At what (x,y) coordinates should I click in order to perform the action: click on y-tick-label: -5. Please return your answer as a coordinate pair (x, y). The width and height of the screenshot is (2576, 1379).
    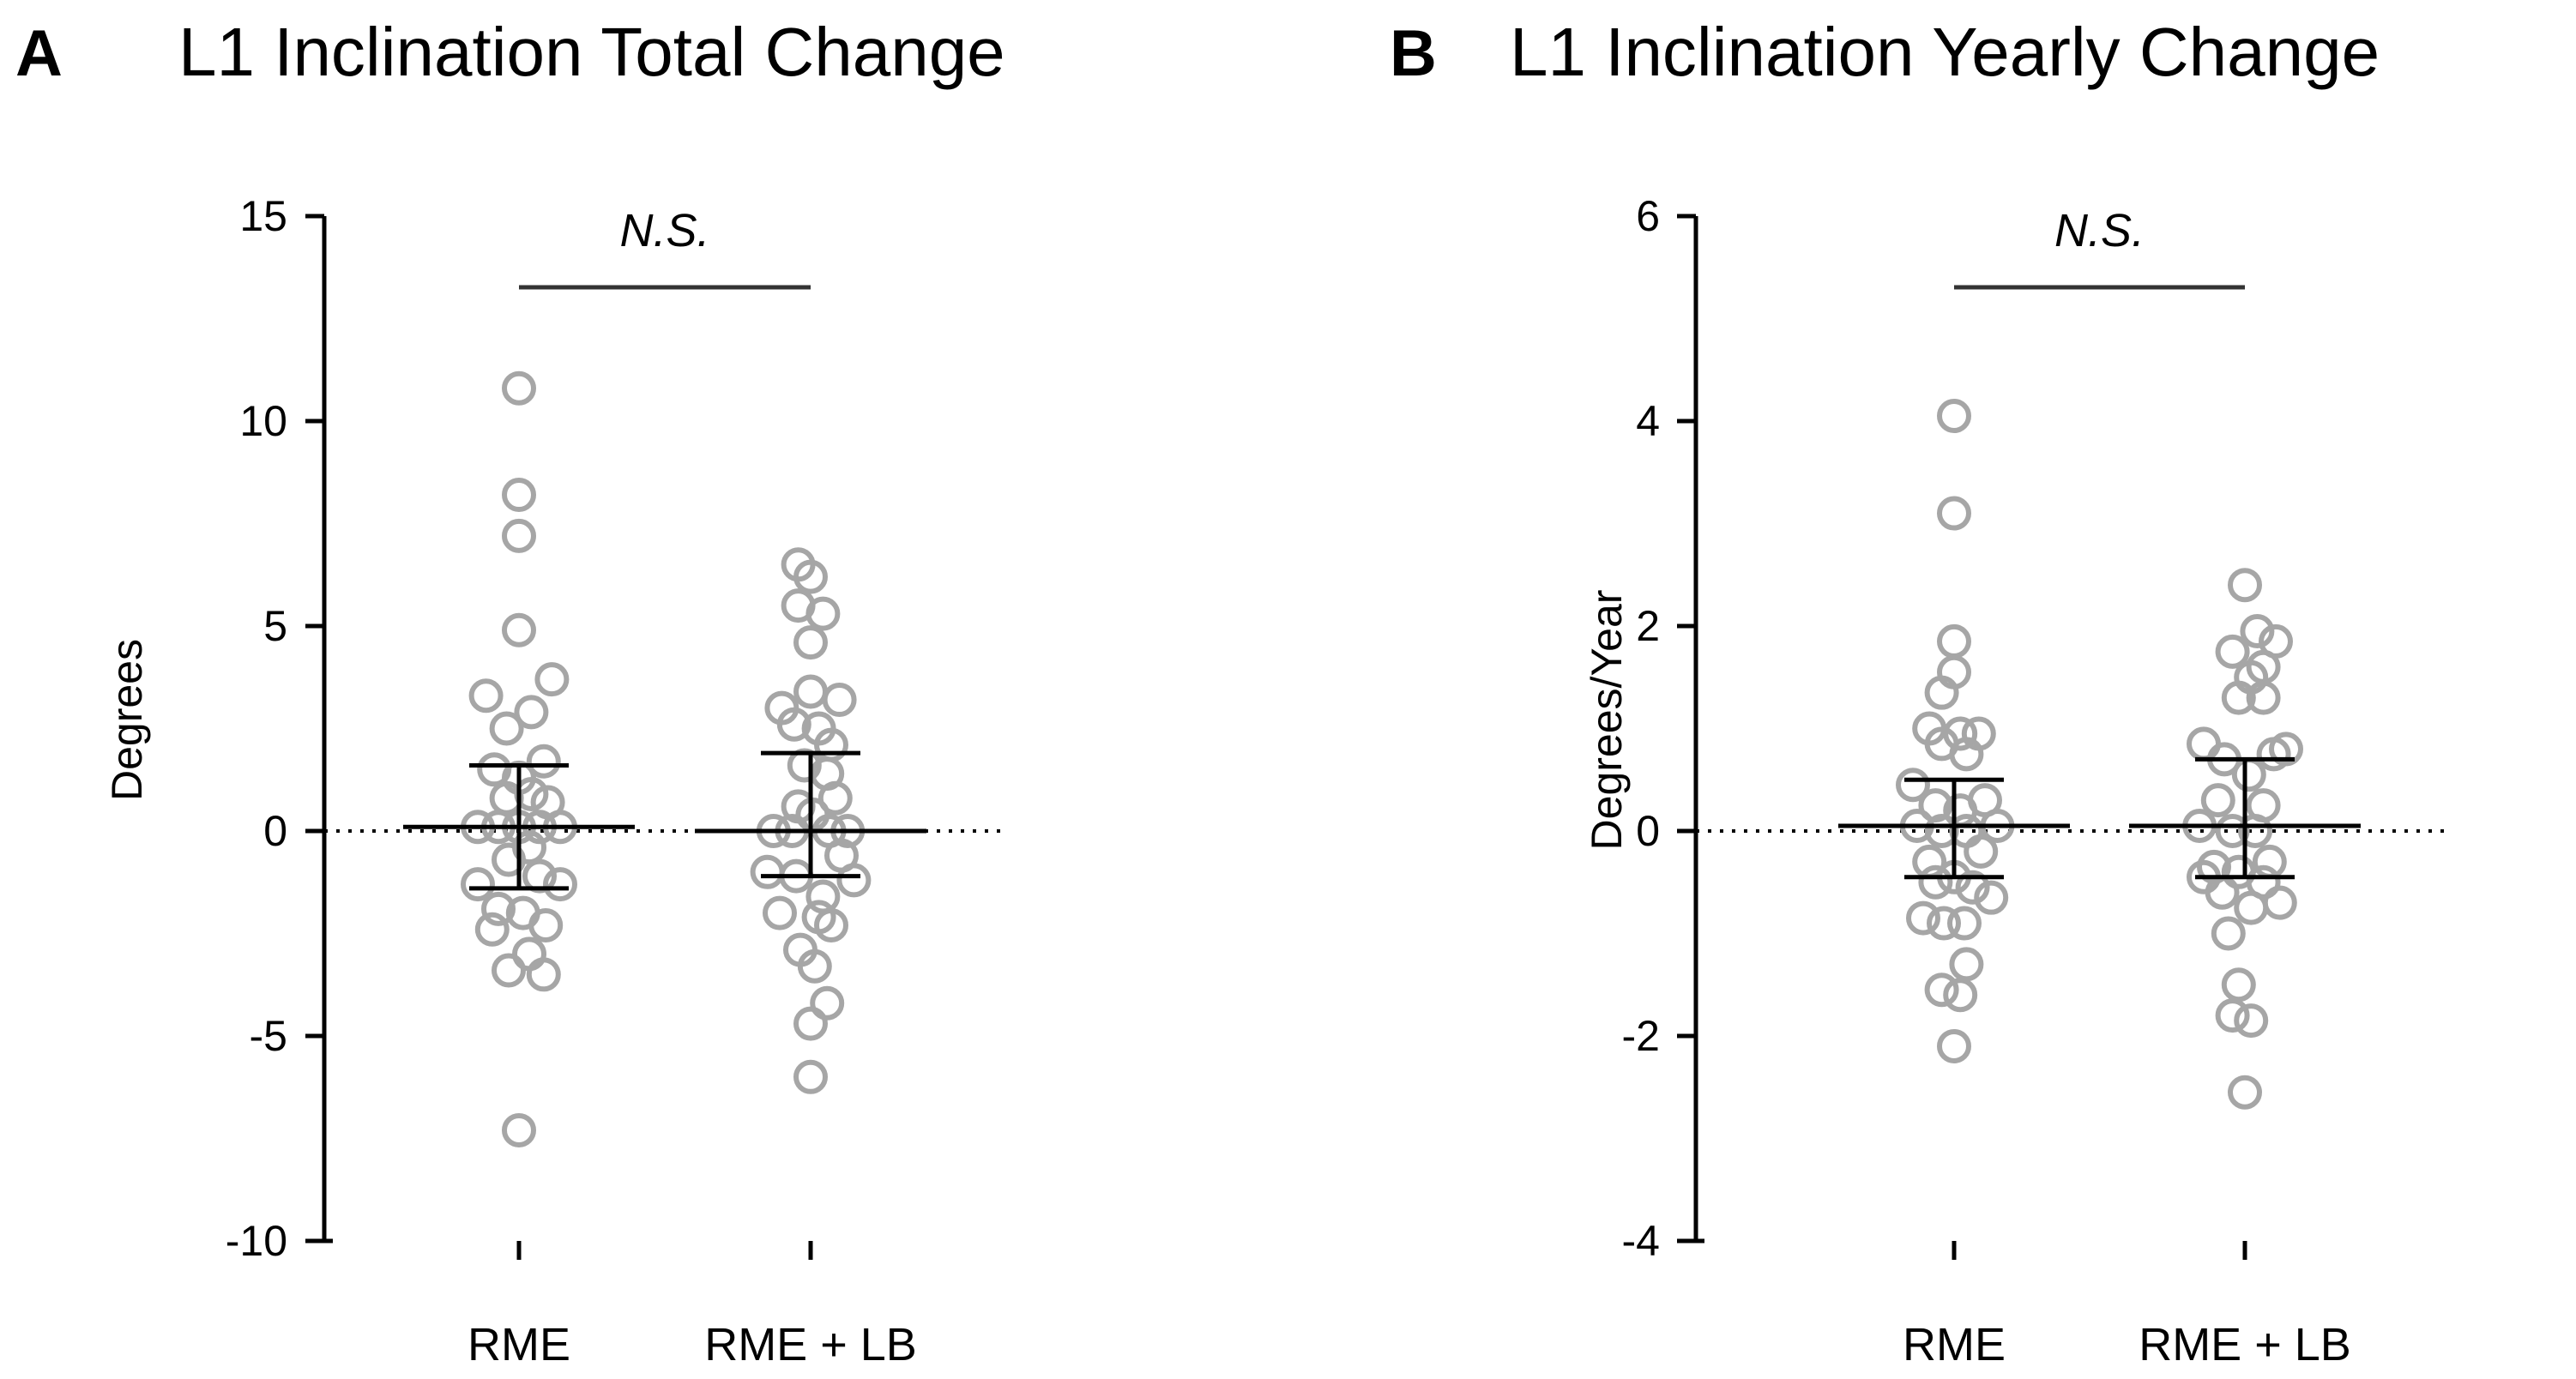
    Looking at the image, I should click on (268, 1036).